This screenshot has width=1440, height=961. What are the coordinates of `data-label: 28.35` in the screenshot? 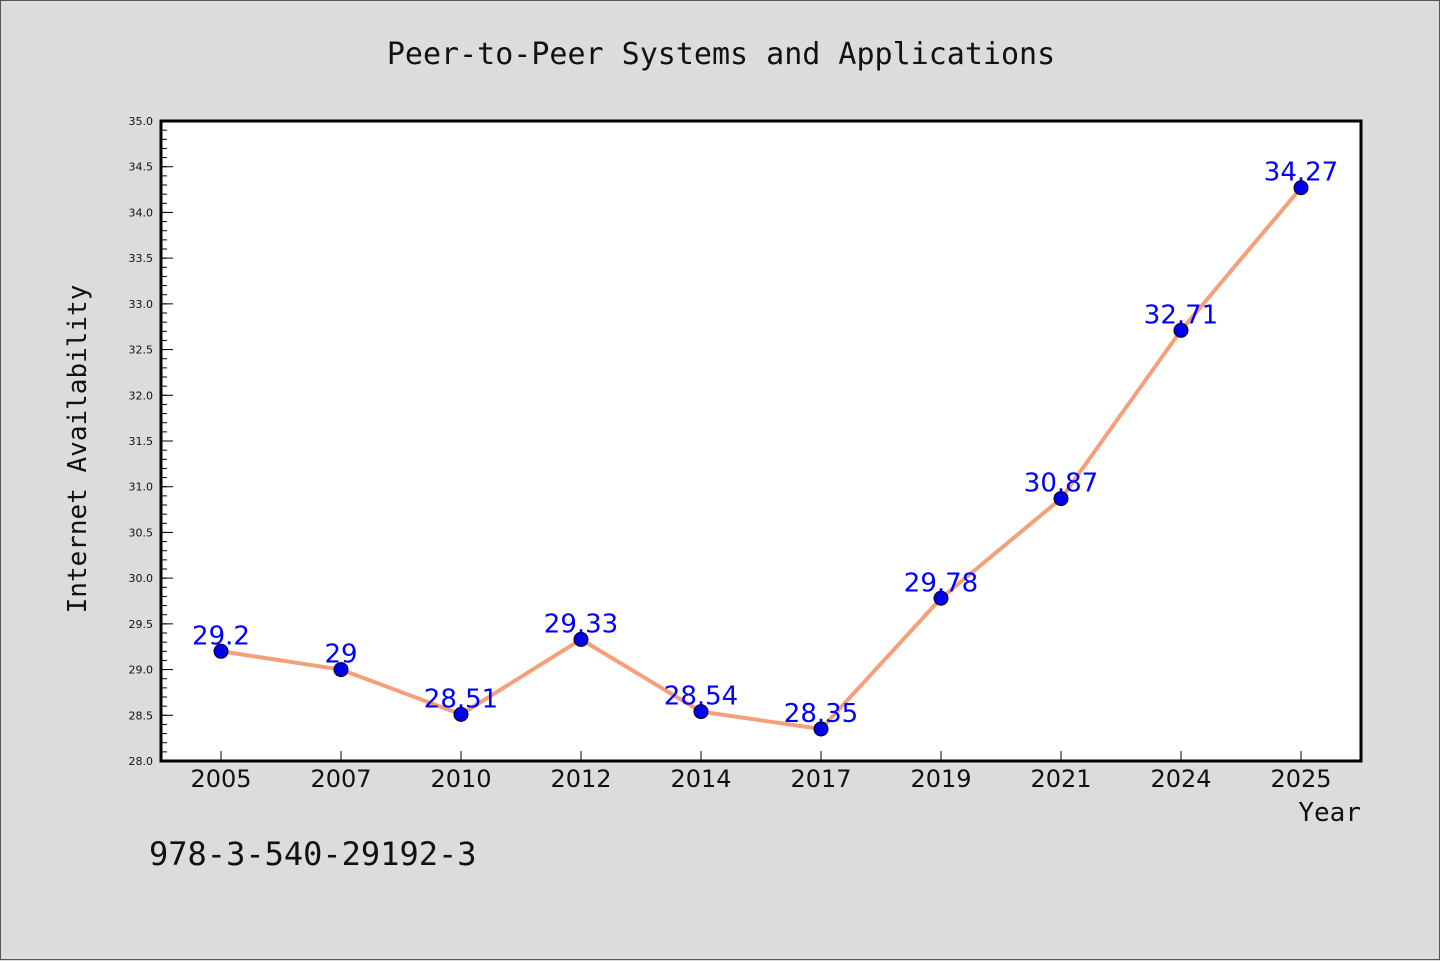 It's located at (821, 714).